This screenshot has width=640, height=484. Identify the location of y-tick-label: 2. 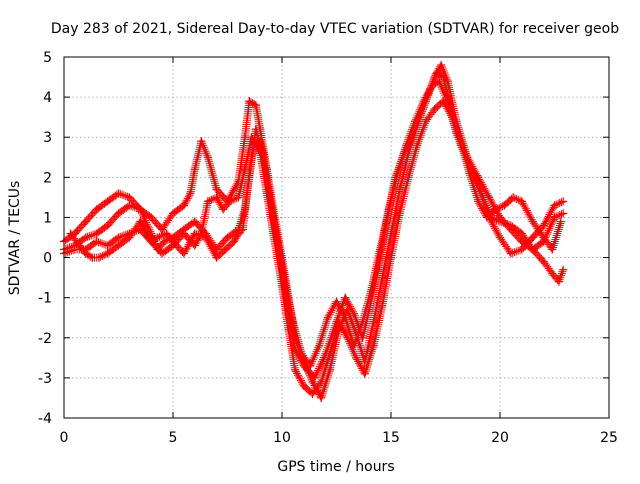
(47, 178).